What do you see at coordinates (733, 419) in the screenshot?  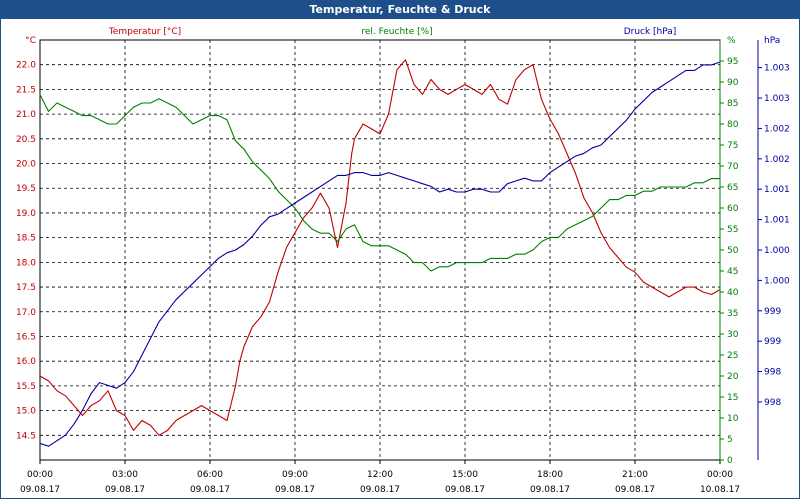 I see `humidity-tick-label: 10` at bounding box center [733, 419].